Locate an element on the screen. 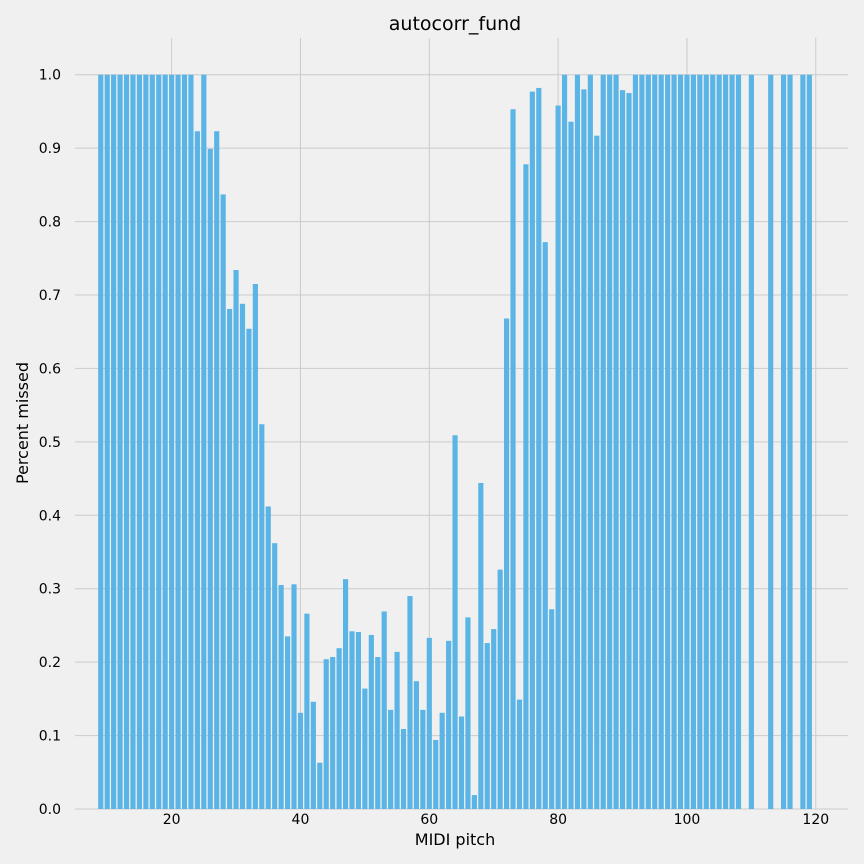 The width and height of the screenshot is (864, 864). x-tick-label: 20 is located at coordinates (172, 820).